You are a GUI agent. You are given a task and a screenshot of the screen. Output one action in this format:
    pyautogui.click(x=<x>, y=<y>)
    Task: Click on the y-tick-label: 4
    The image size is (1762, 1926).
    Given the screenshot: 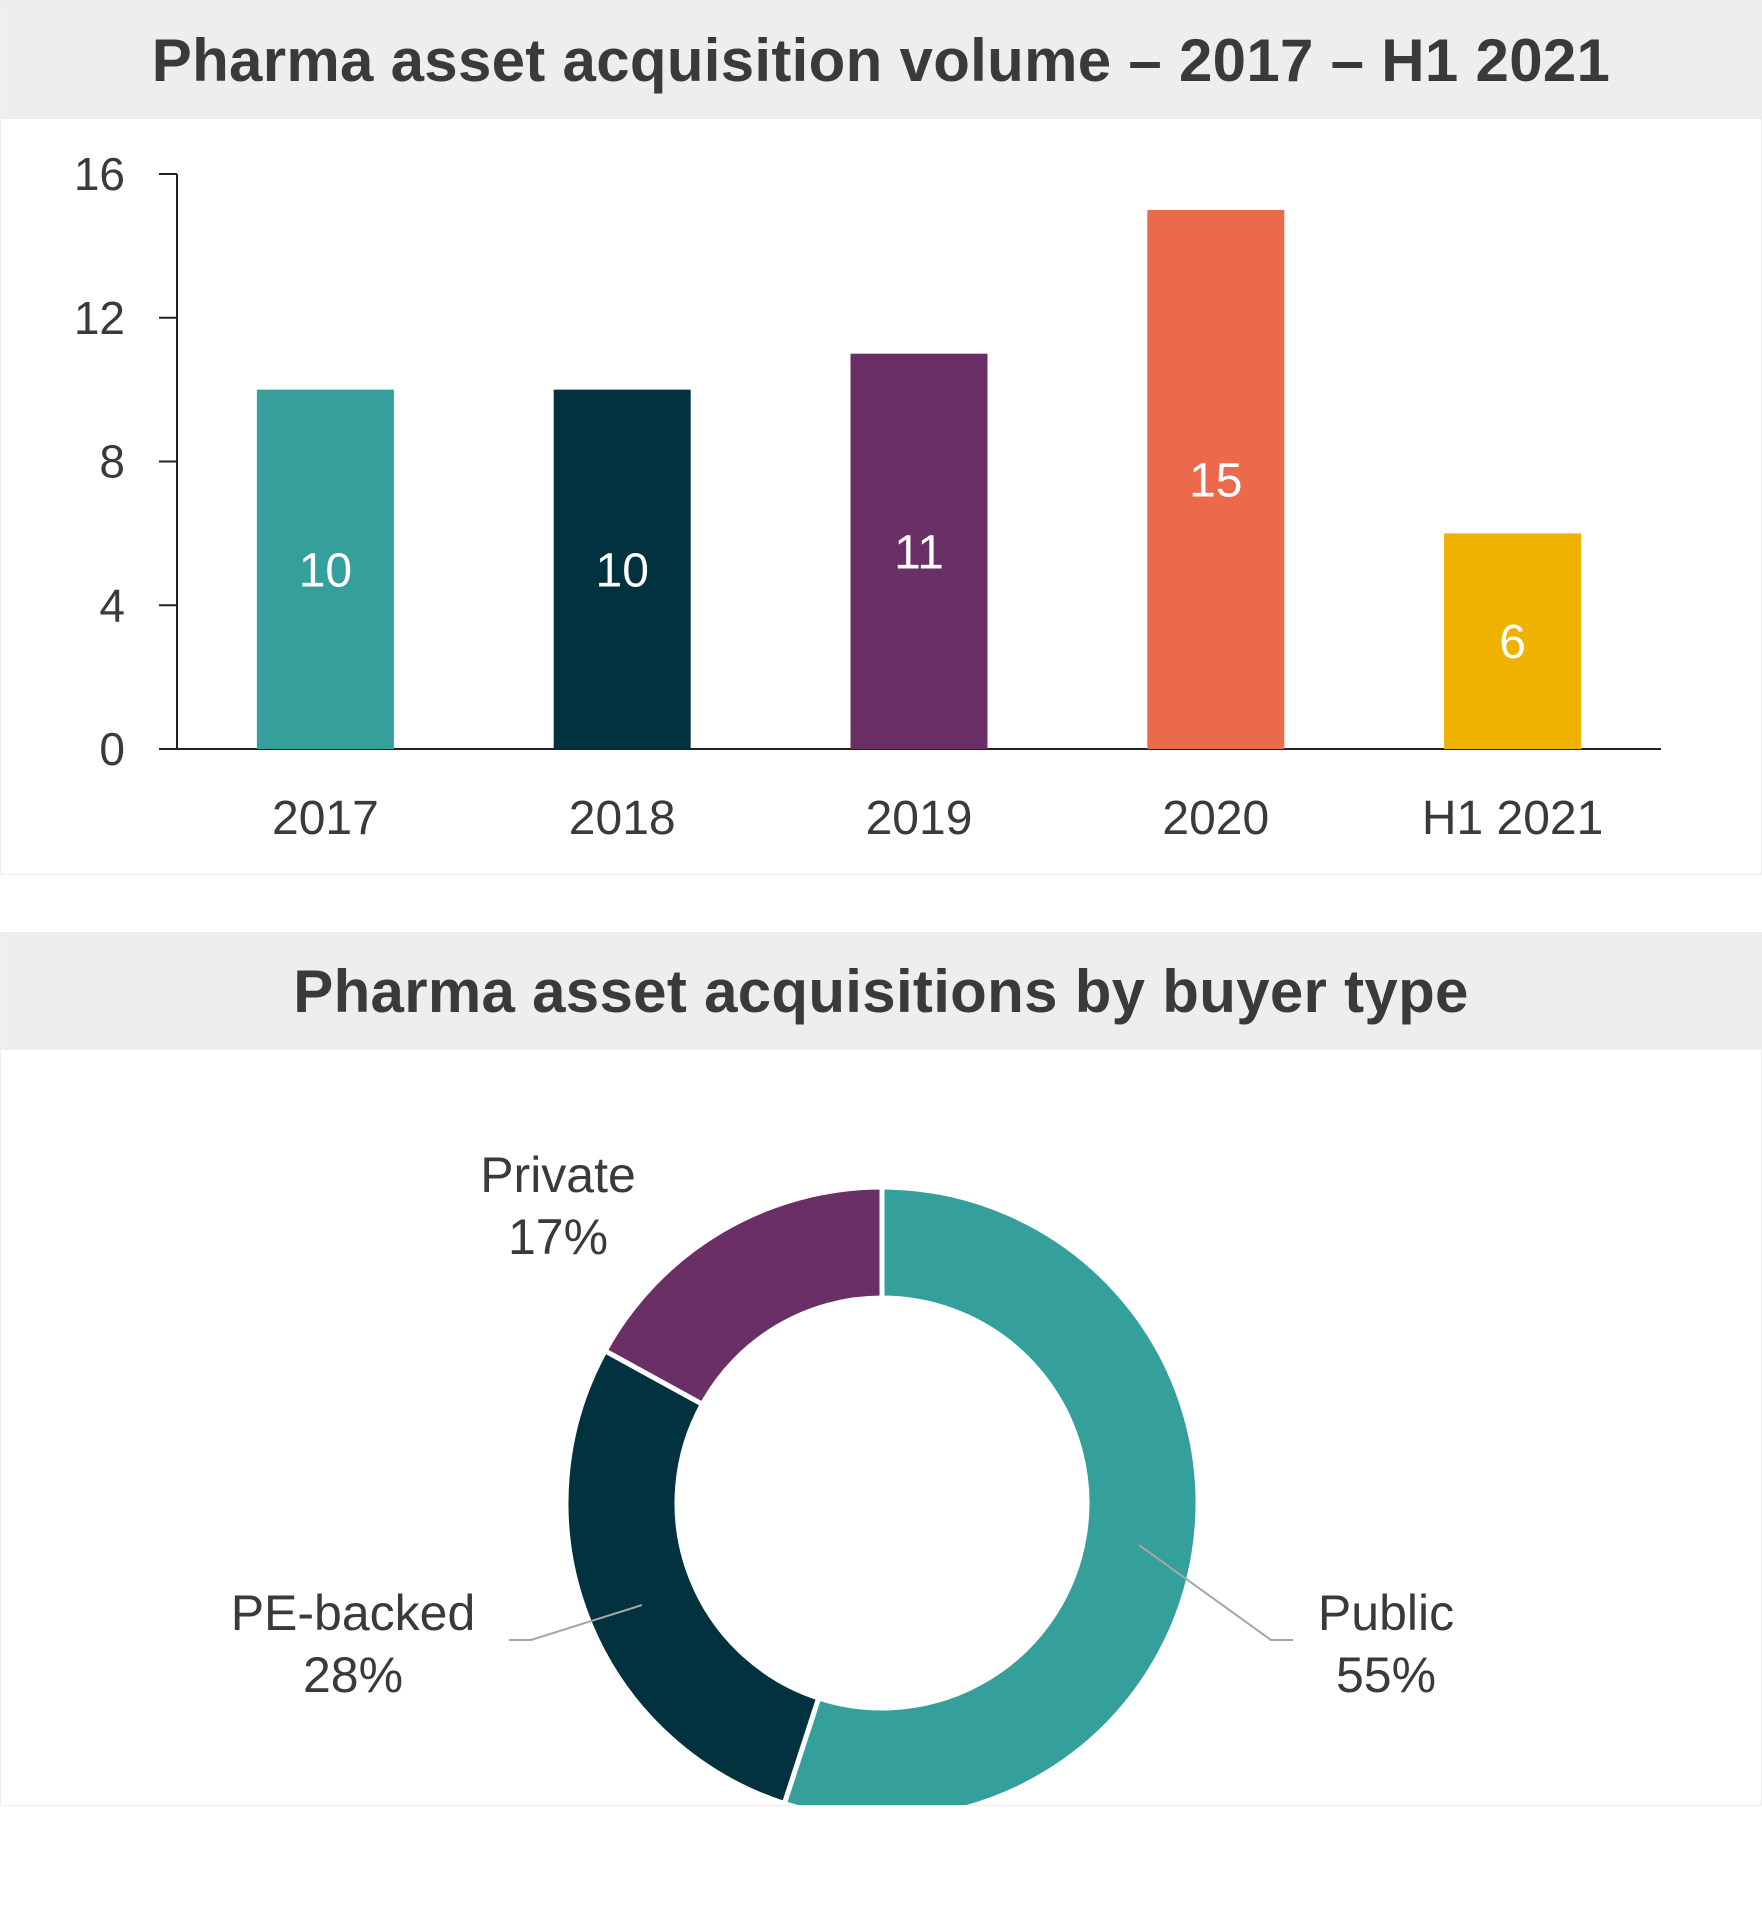 What is the action you would take?
    pyautogui.click(x=112, y=605)
    